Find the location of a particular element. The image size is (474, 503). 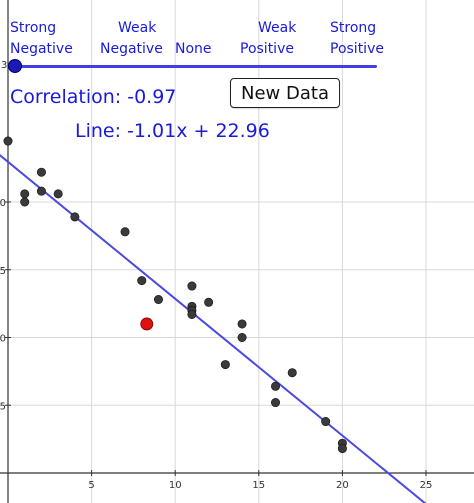

slider-label-line2: None is located at coordinates (193, 49).